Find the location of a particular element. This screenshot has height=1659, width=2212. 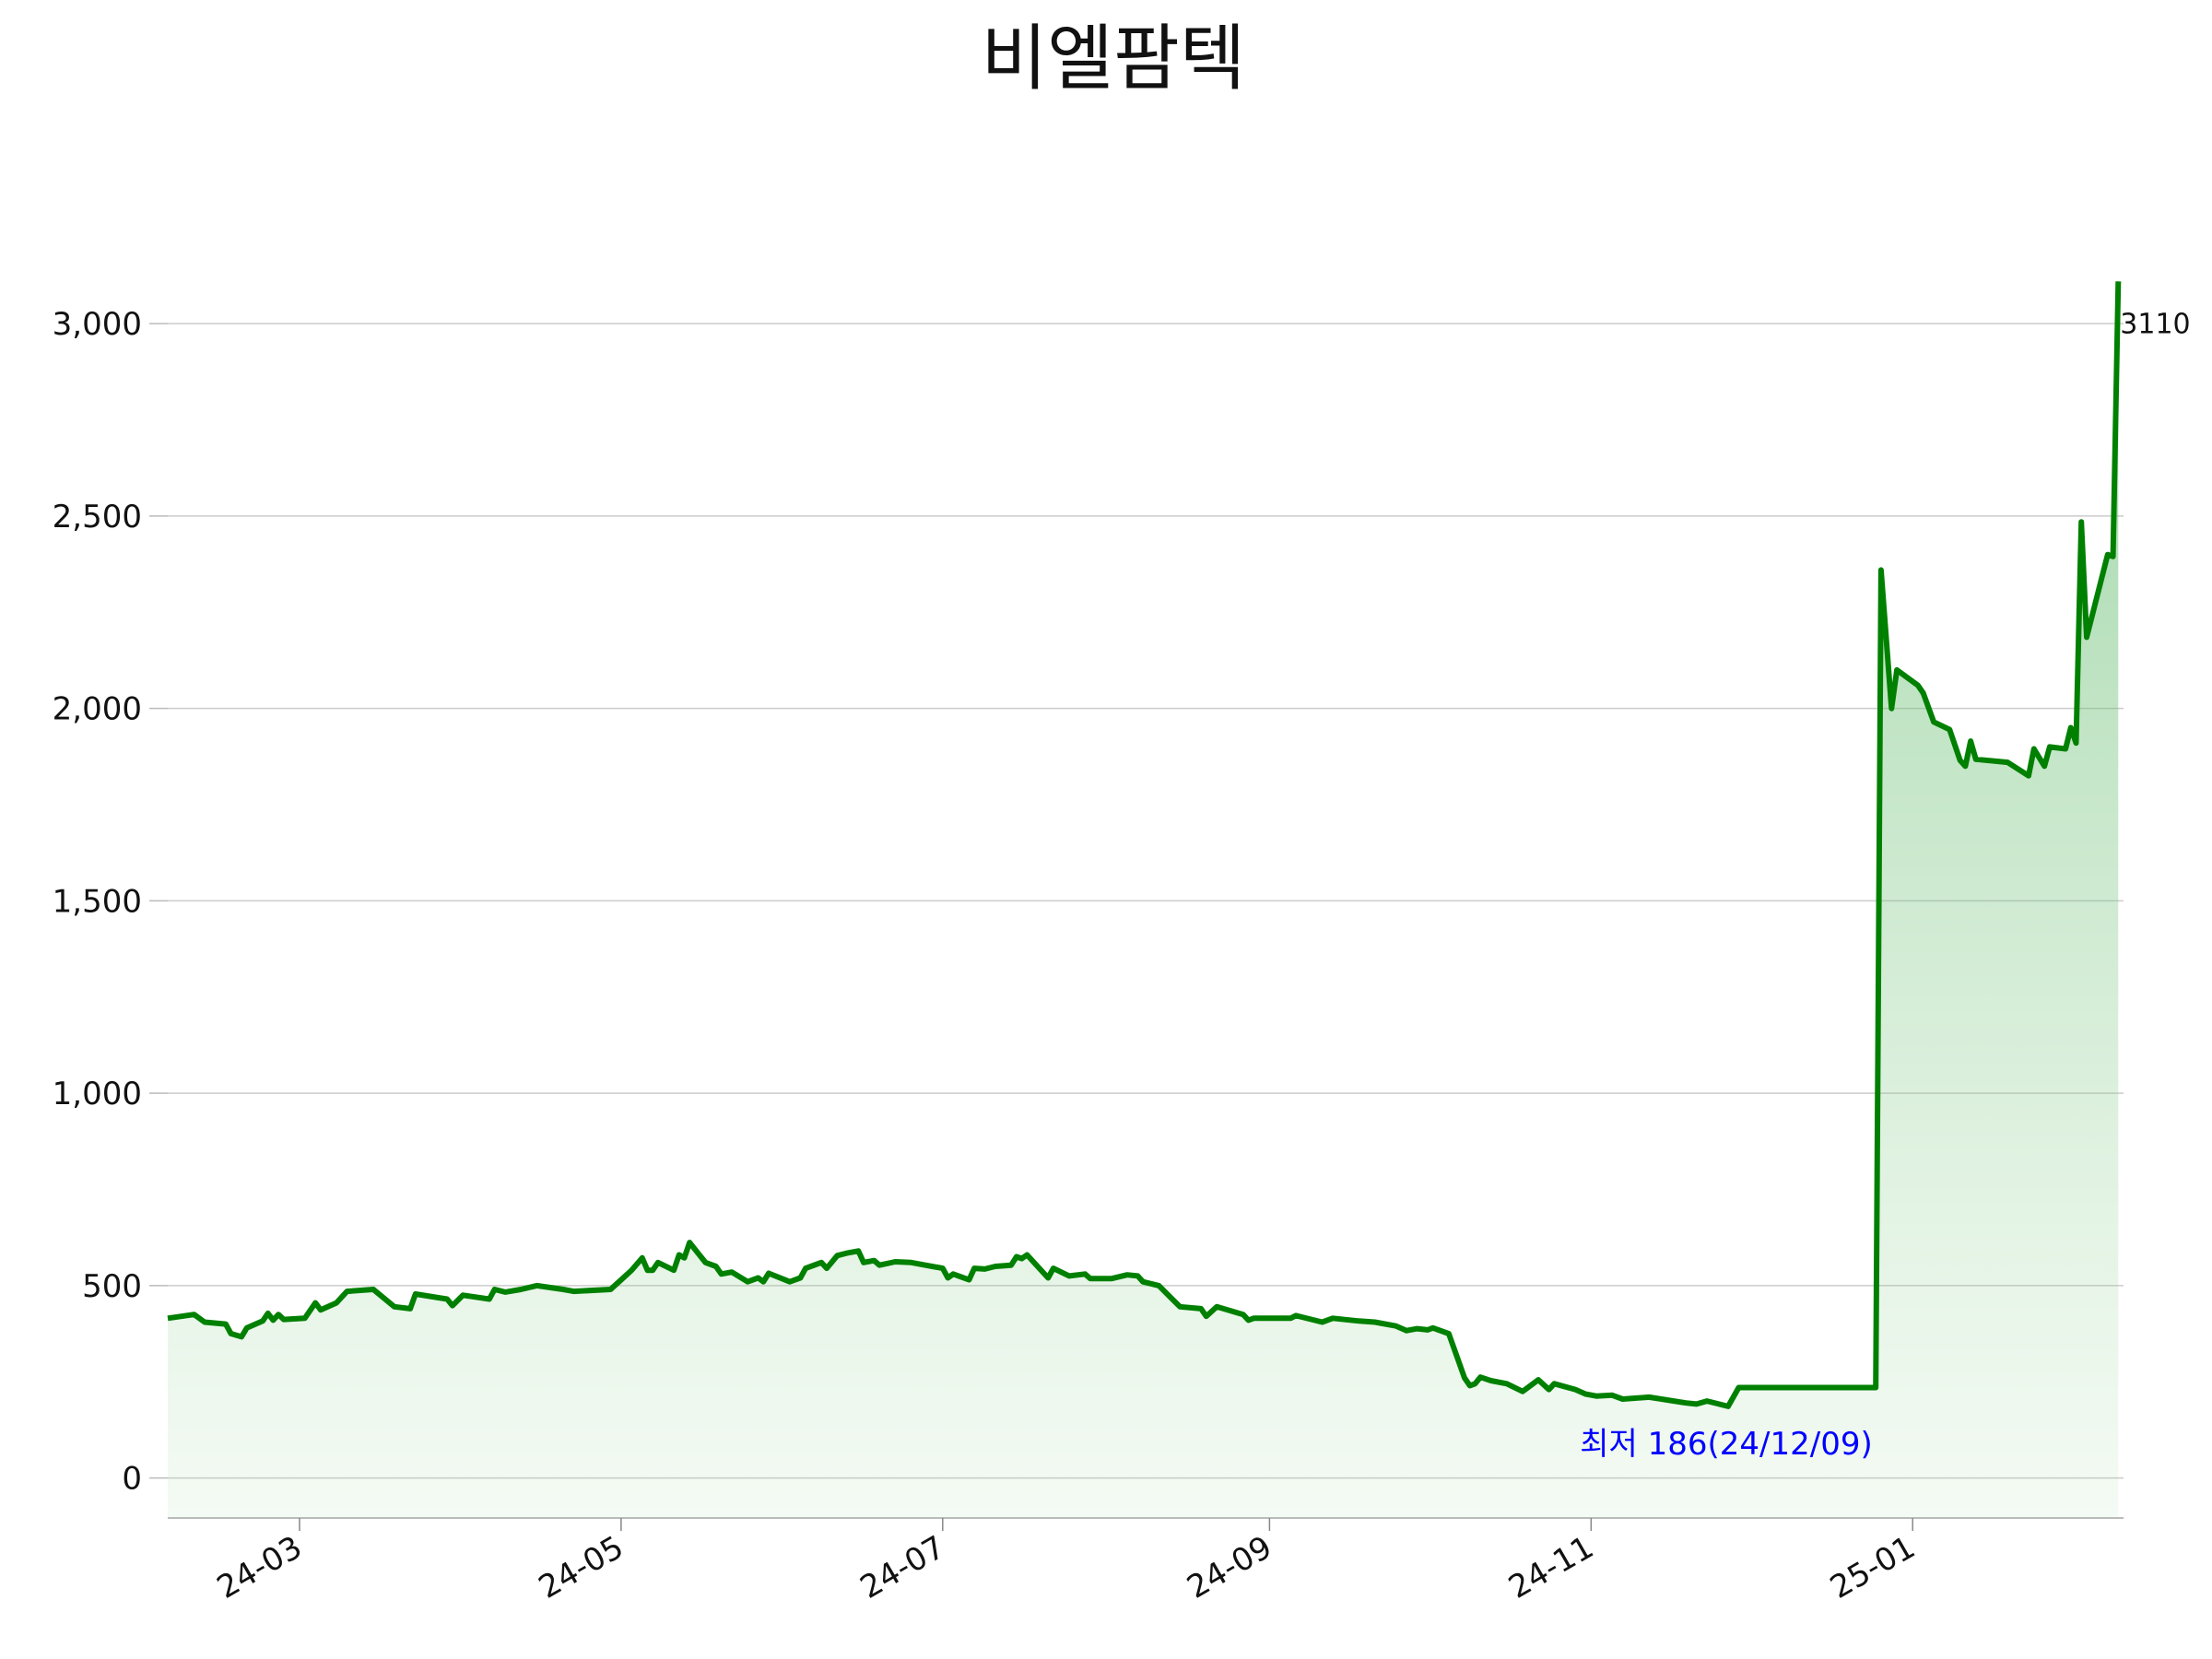

y-tick-label: 1,000 is located at coordinates (97, 1094).